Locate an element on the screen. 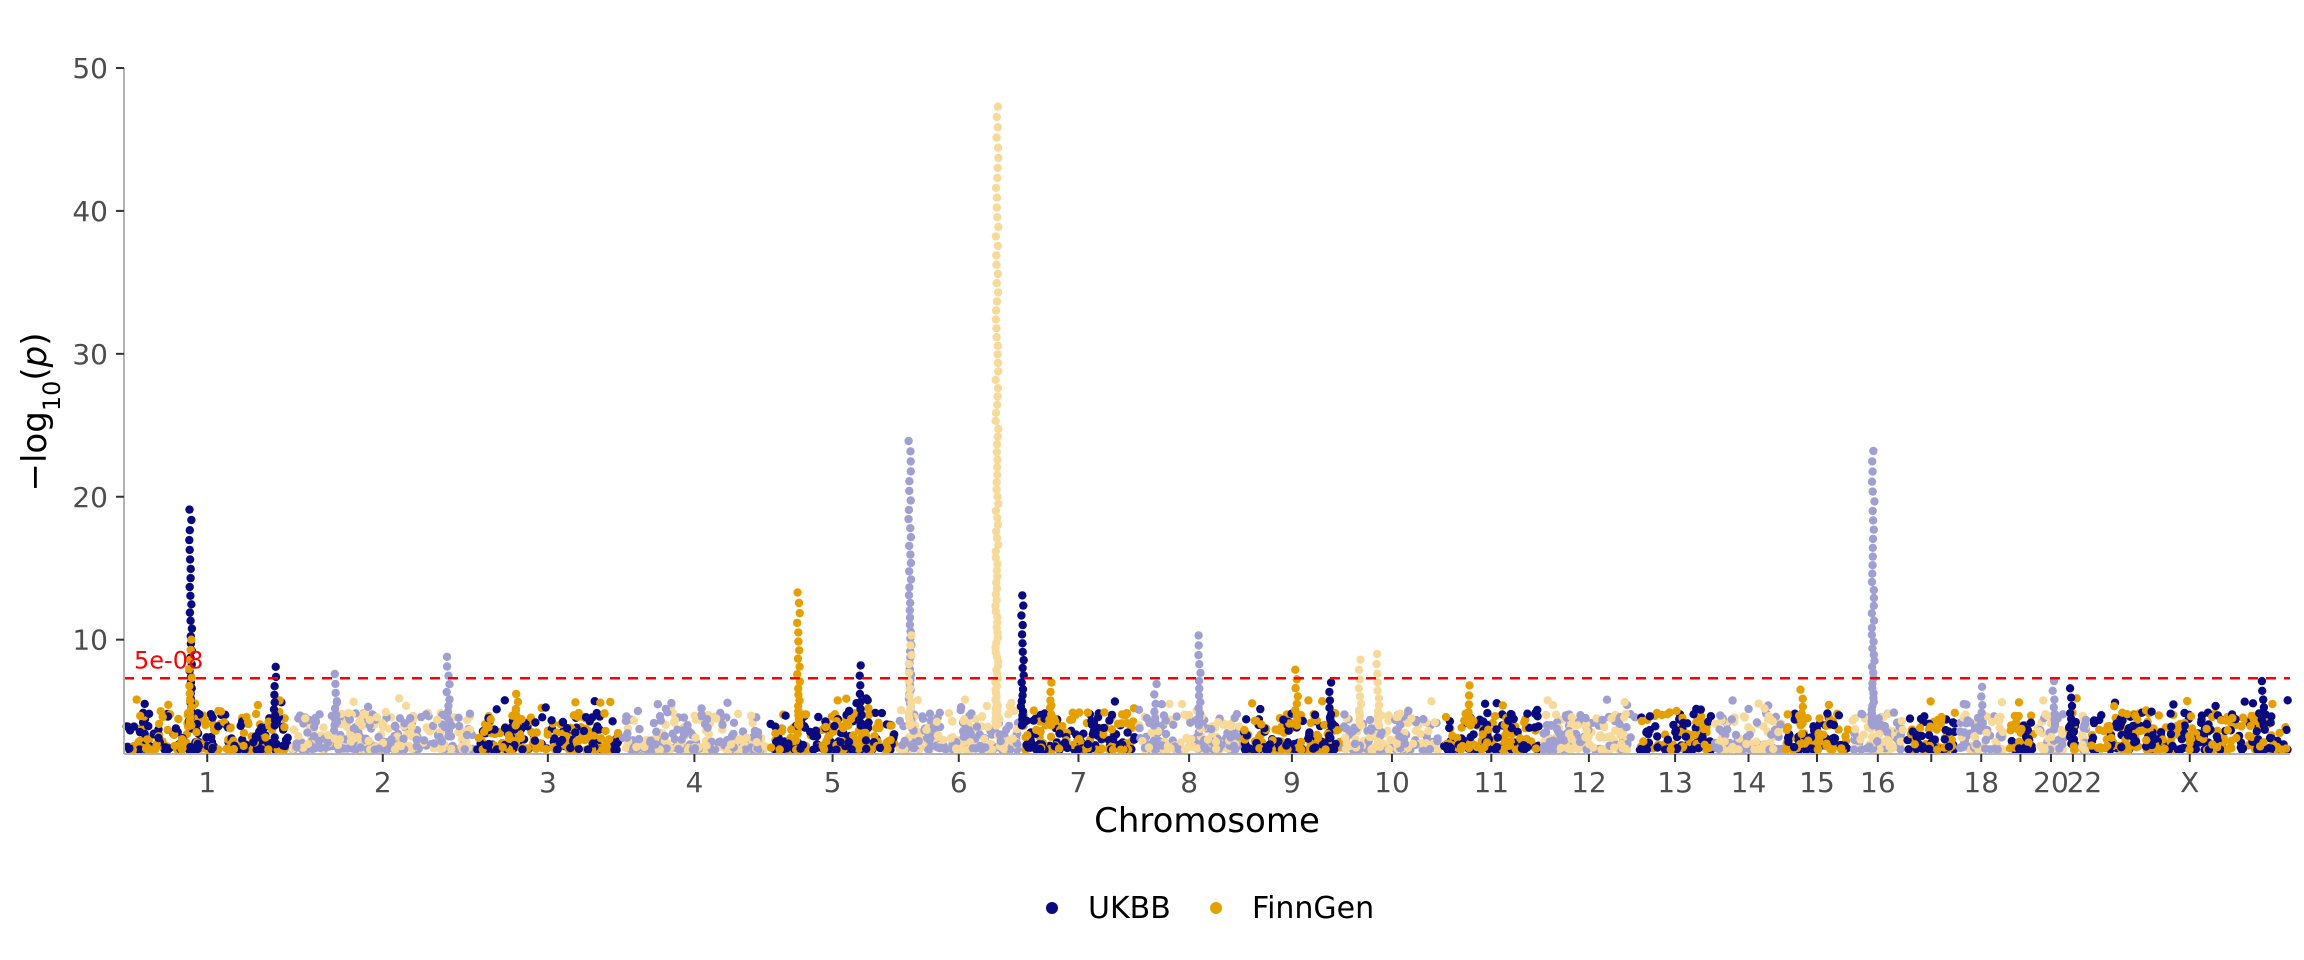 The image size is (2304, 960). x-tick-label-chr11: 11 is located at coordinates (1491, 782).